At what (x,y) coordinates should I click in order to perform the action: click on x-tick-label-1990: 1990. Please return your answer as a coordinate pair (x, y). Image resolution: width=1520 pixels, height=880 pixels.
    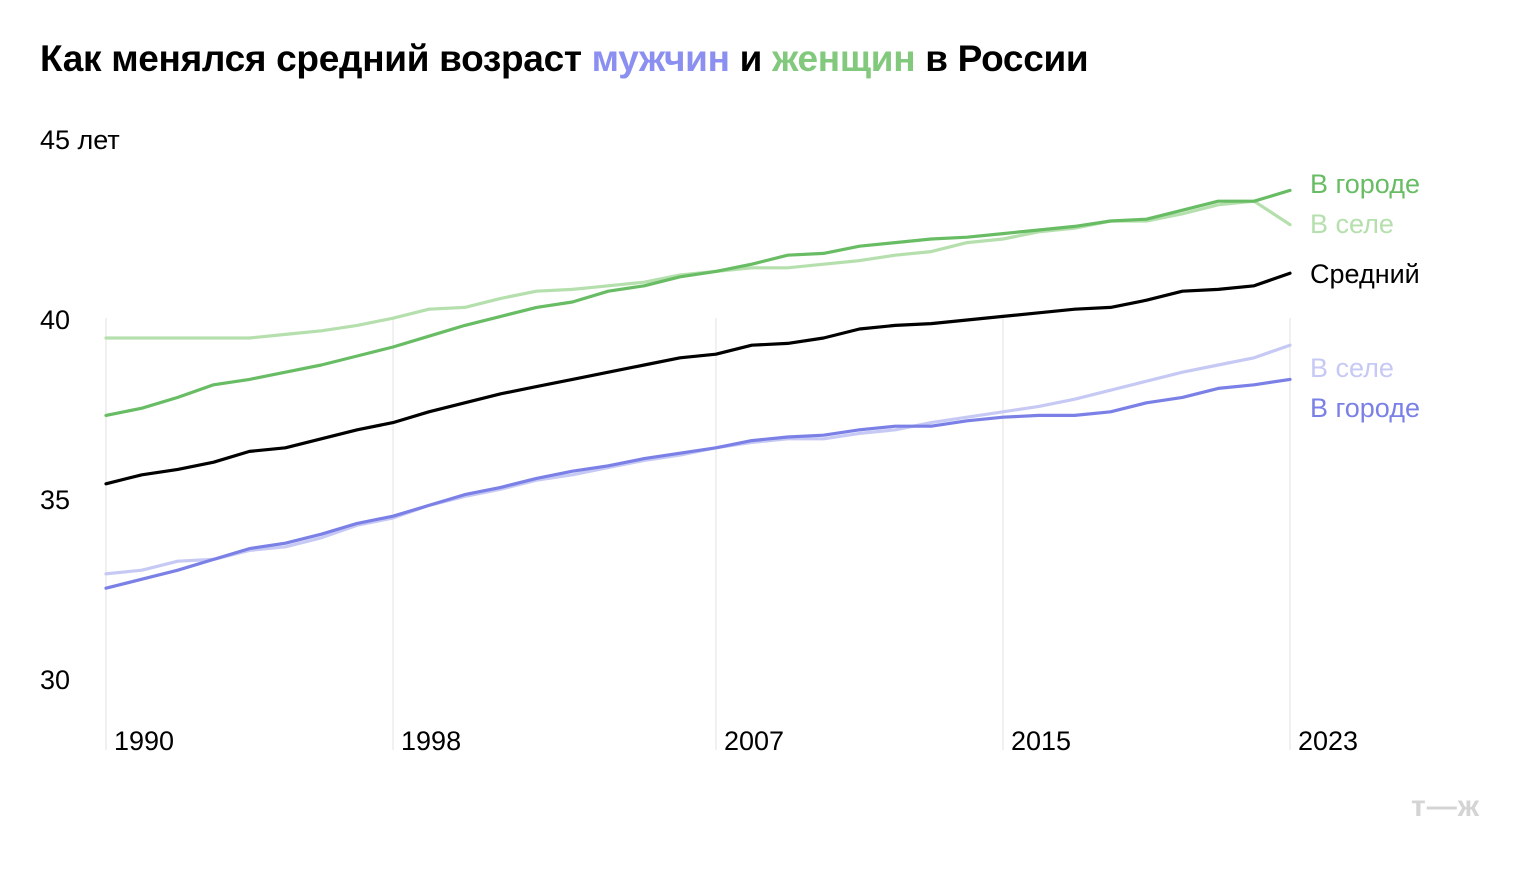
    Looking at the image, I should click on (144, 741).